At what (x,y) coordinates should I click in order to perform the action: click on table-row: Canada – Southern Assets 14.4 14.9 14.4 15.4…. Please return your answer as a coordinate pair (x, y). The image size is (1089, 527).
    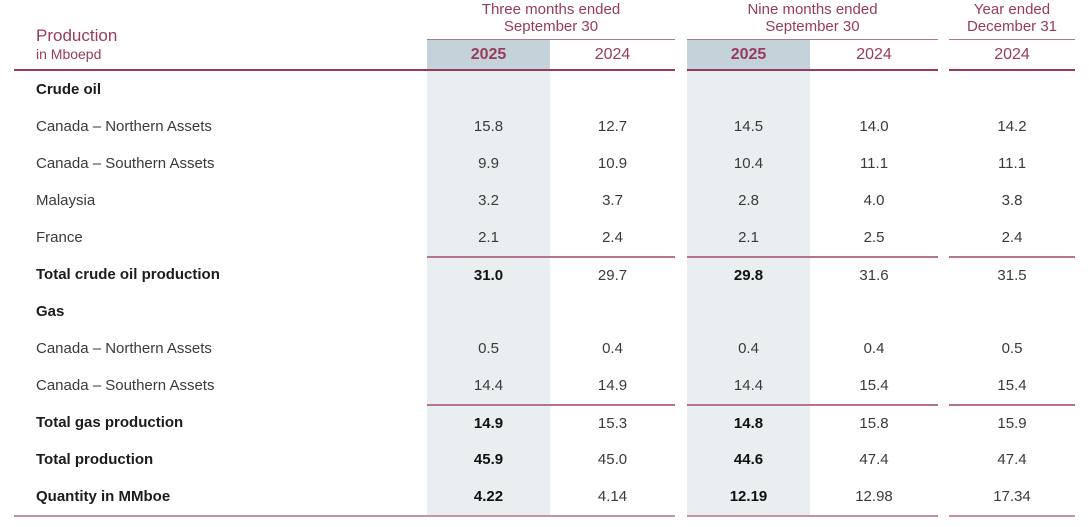
    Looking at the image, I should click on (544, 385).